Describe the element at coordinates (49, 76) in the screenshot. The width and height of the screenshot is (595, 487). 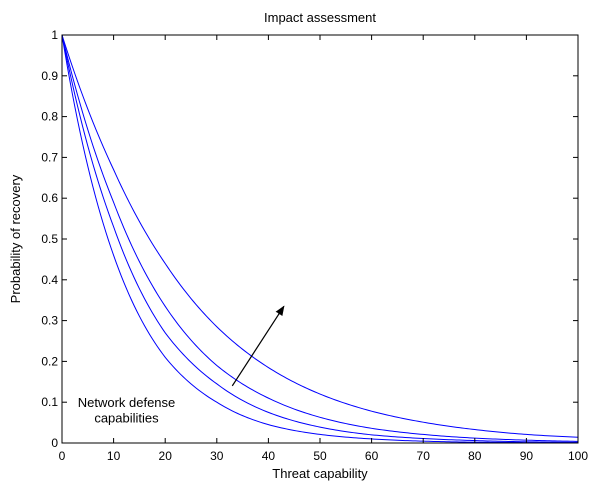
I see `y-tick-label-9: 0.9` at that location.